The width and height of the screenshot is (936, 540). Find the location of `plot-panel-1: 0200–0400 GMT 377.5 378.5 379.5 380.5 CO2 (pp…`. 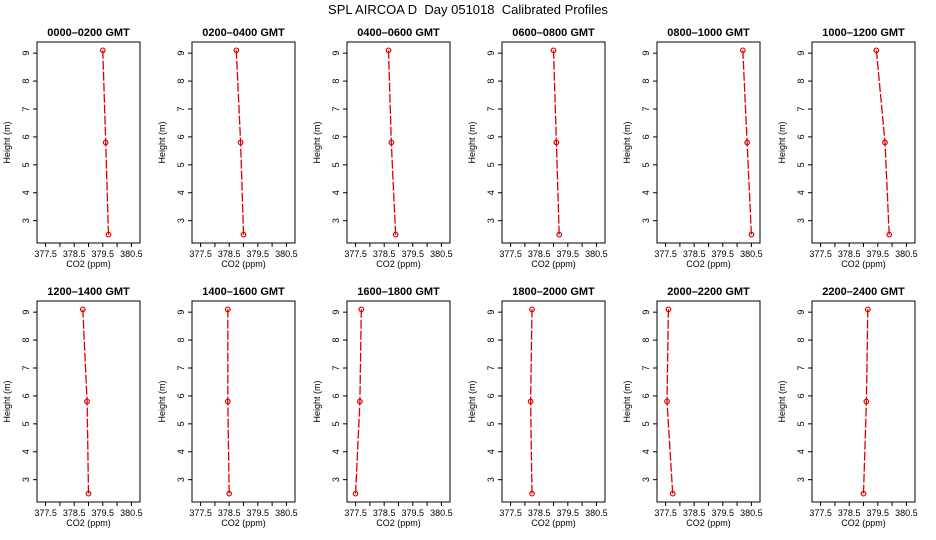

plot-panel-1: 0200–0400 GMT 377.5 378.5 379.5 380.5 CO2 (pp… is located at coordinates (227, 148).